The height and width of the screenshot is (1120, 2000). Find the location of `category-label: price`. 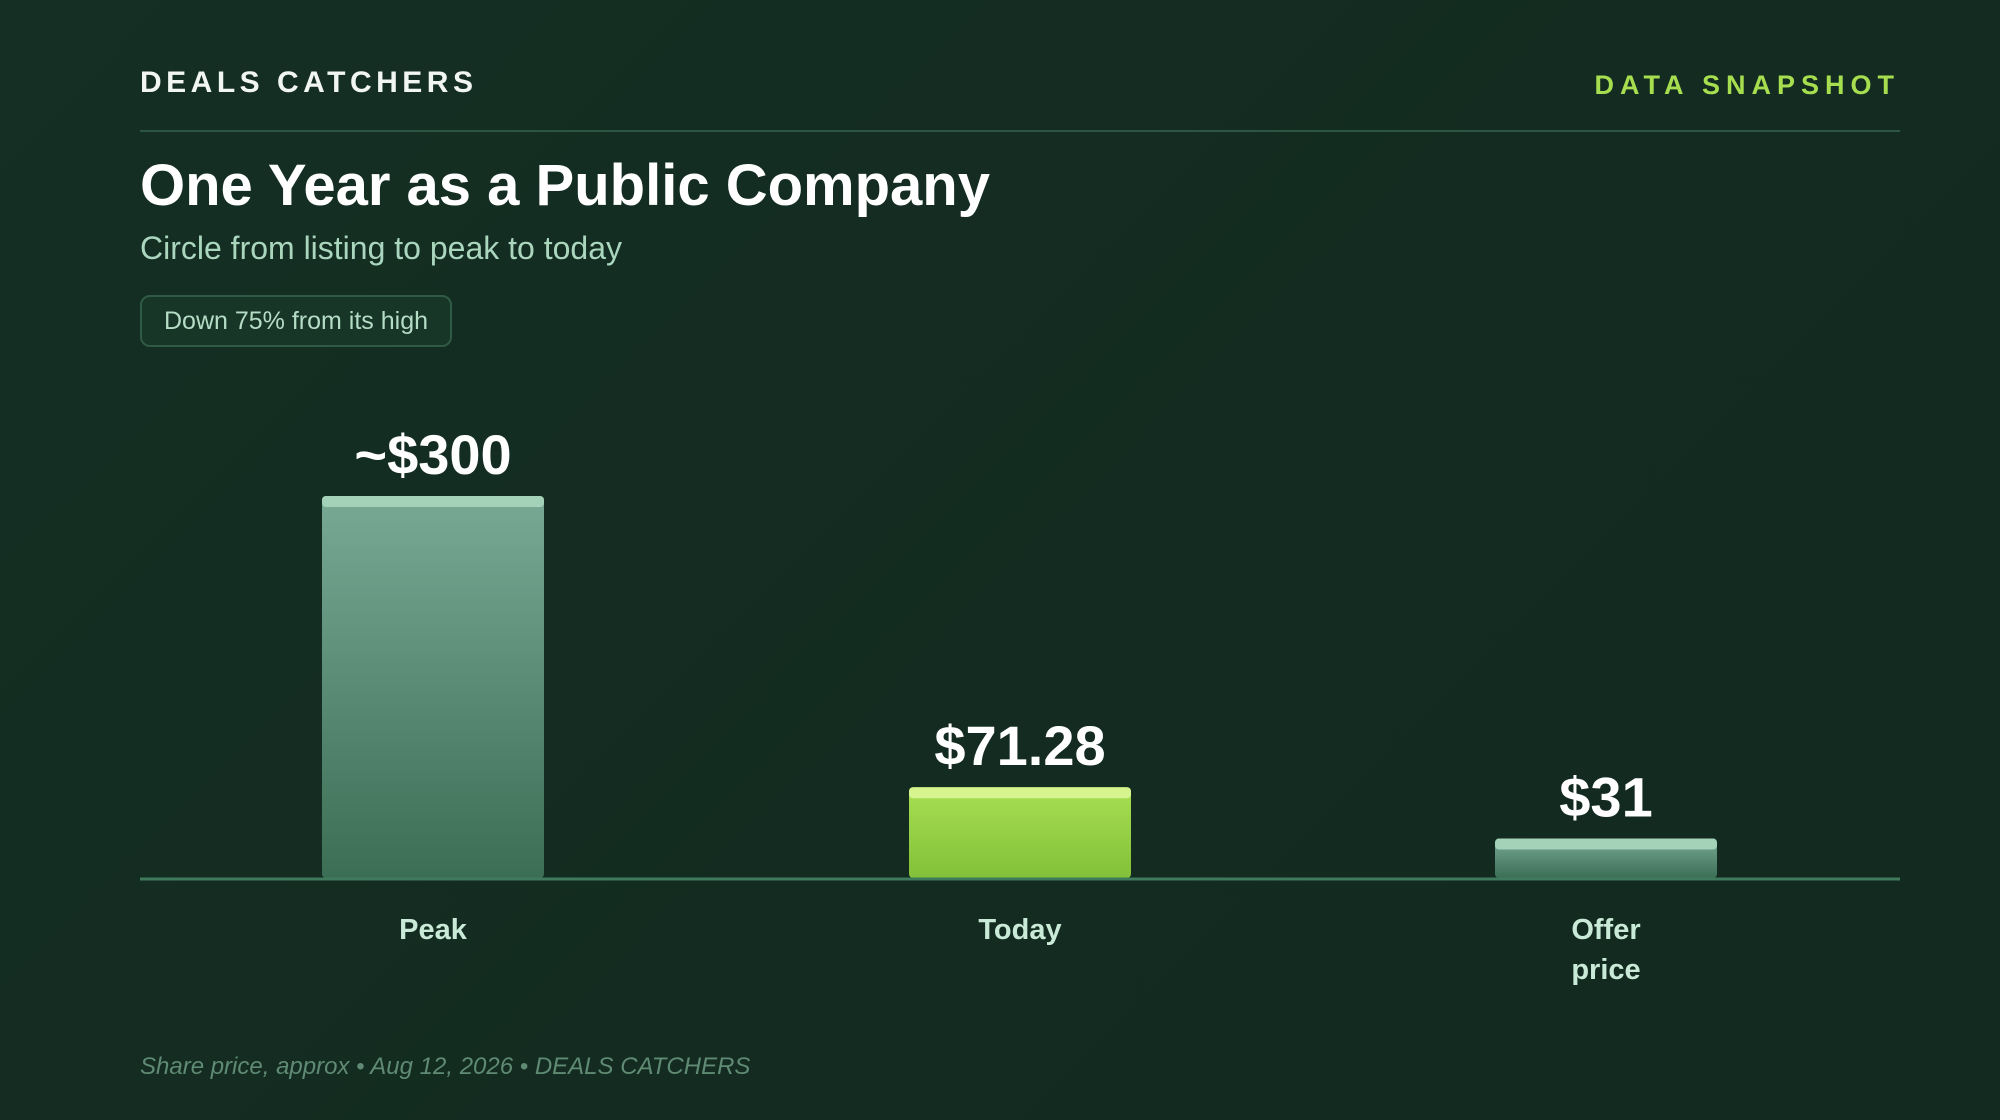

category-label: price is located at coordinates (1605, 970).